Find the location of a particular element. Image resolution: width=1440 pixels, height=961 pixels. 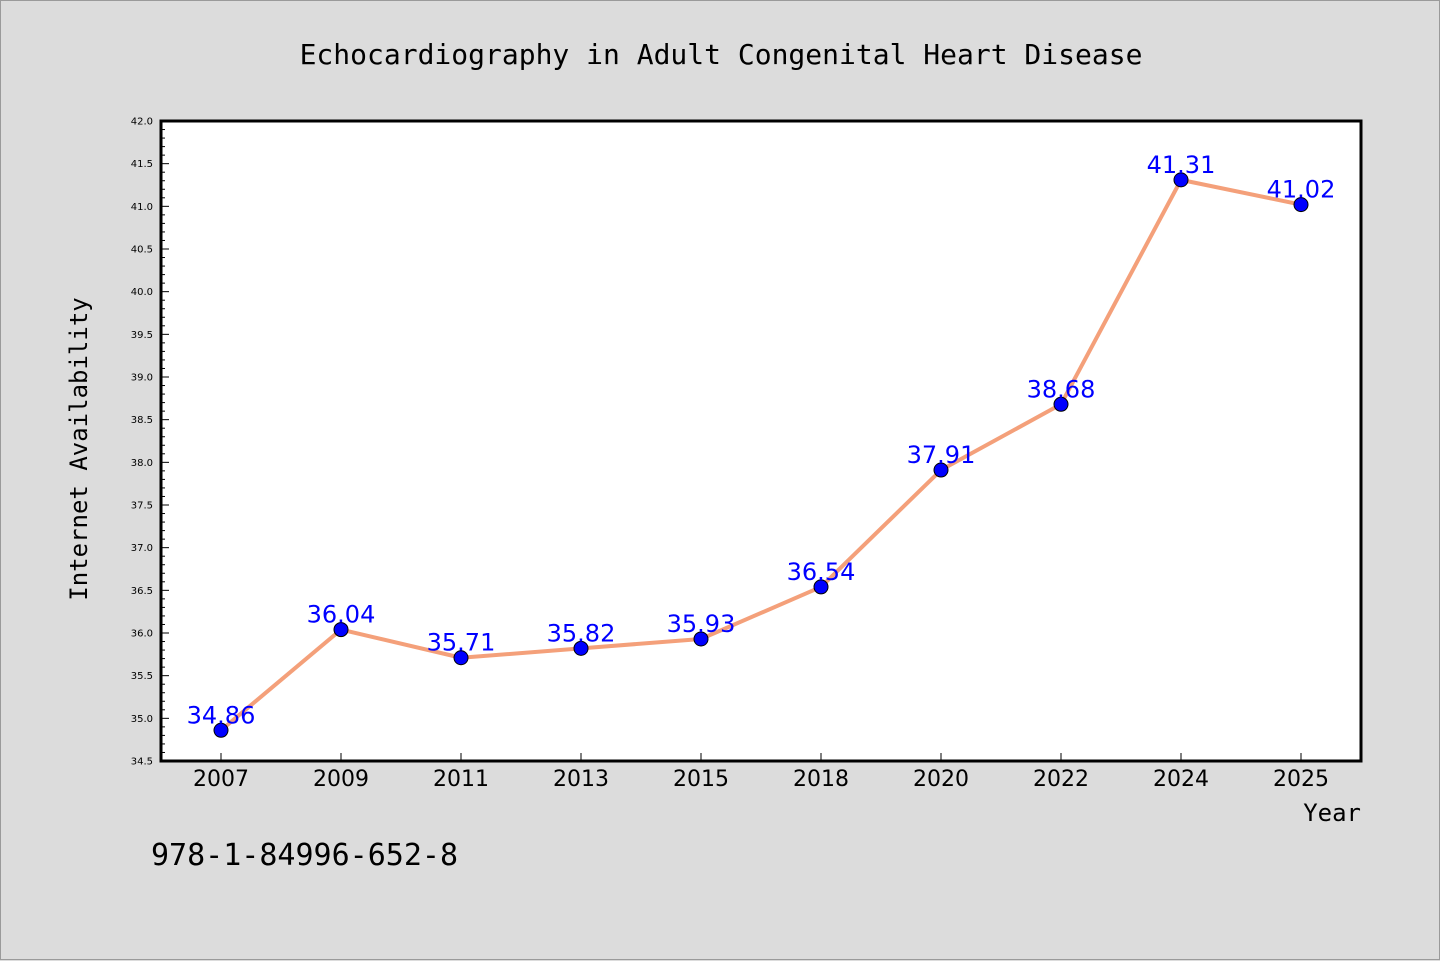

data-label: 38.68 is located at coordinates (1061, 389).